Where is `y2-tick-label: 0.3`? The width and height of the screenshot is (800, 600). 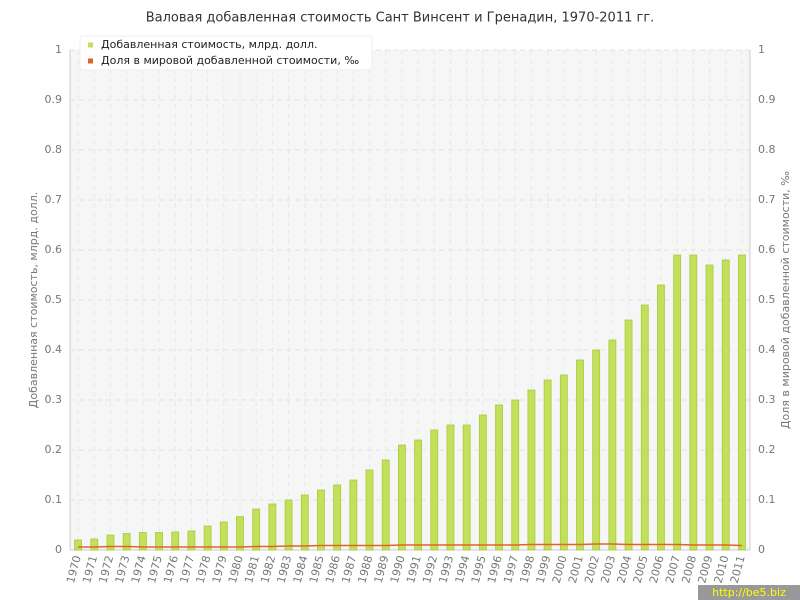 y2-tick-label: 0.3 is located at coordinates (767, 399).